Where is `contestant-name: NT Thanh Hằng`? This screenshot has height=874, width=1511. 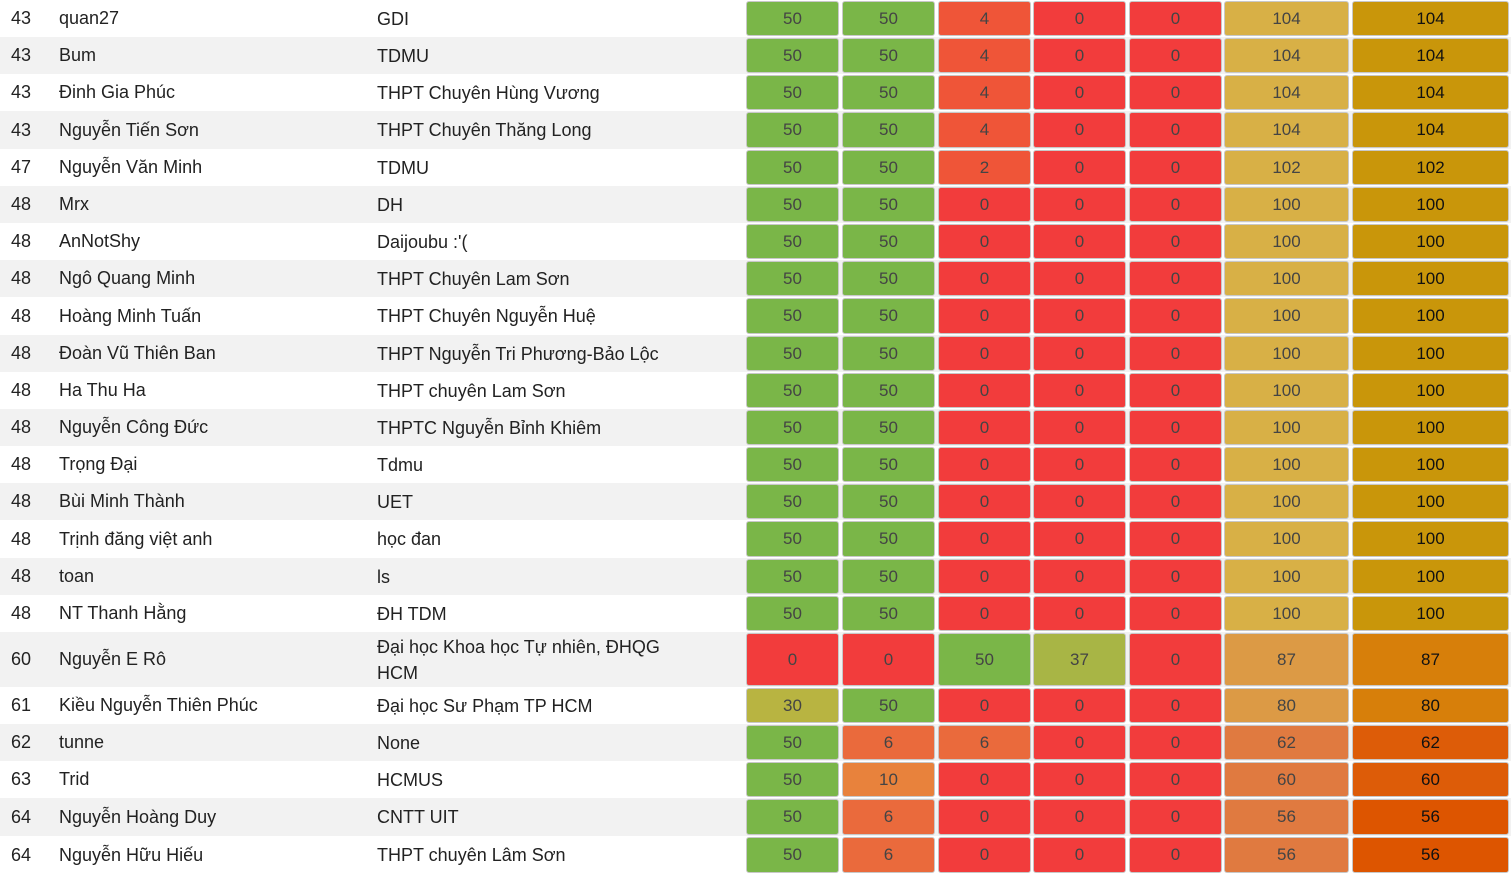
contestant-name: NT Thanh Hằng is located at coordinates (123, 613).